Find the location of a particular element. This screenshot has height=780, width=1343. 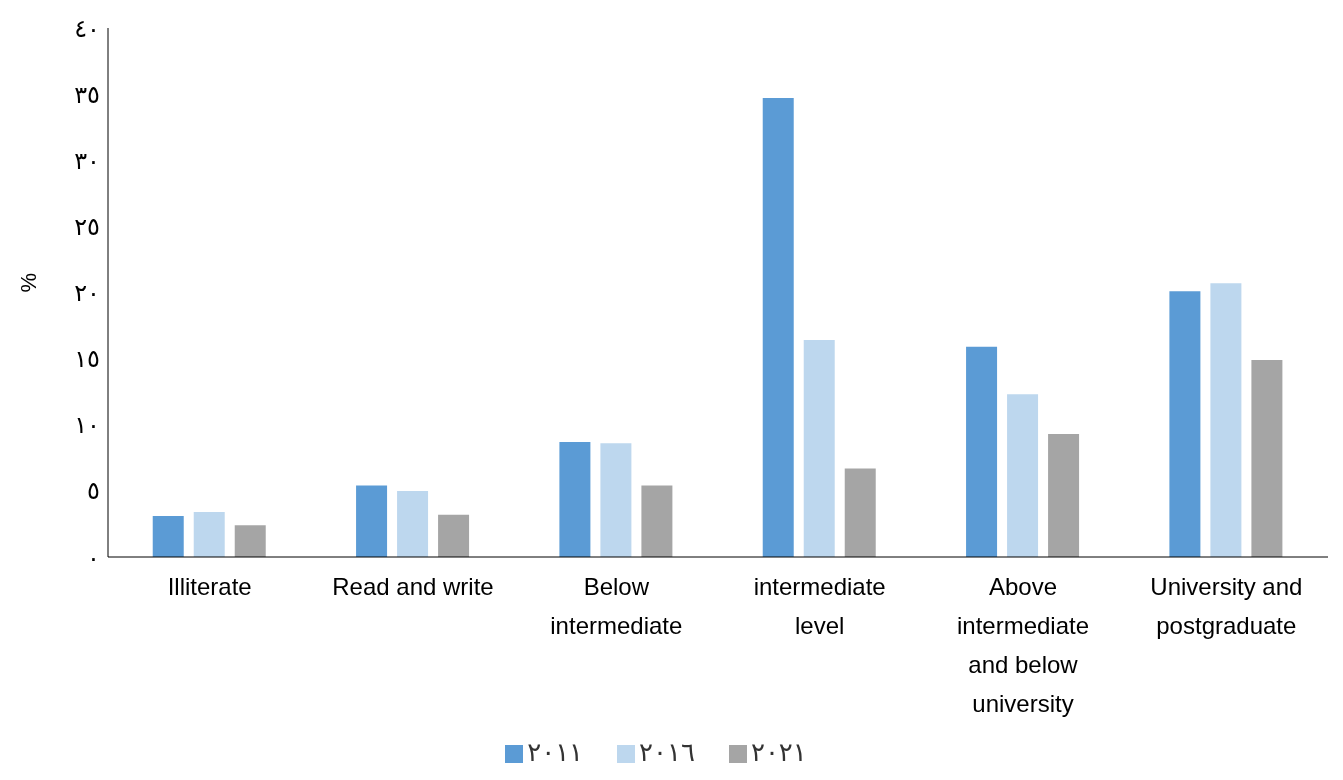

y-tick-label: ٣٠ is located at coordinates (87, 160).